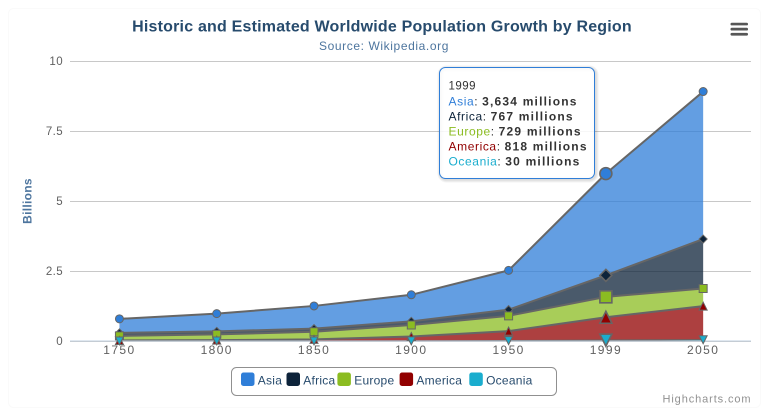 This screenshot has height=416, width=769. What do you see at coordinates (511, 117) in the screenshot?
I see `svg-text: Africa: 767 millions` at bounding box center [511, 117].